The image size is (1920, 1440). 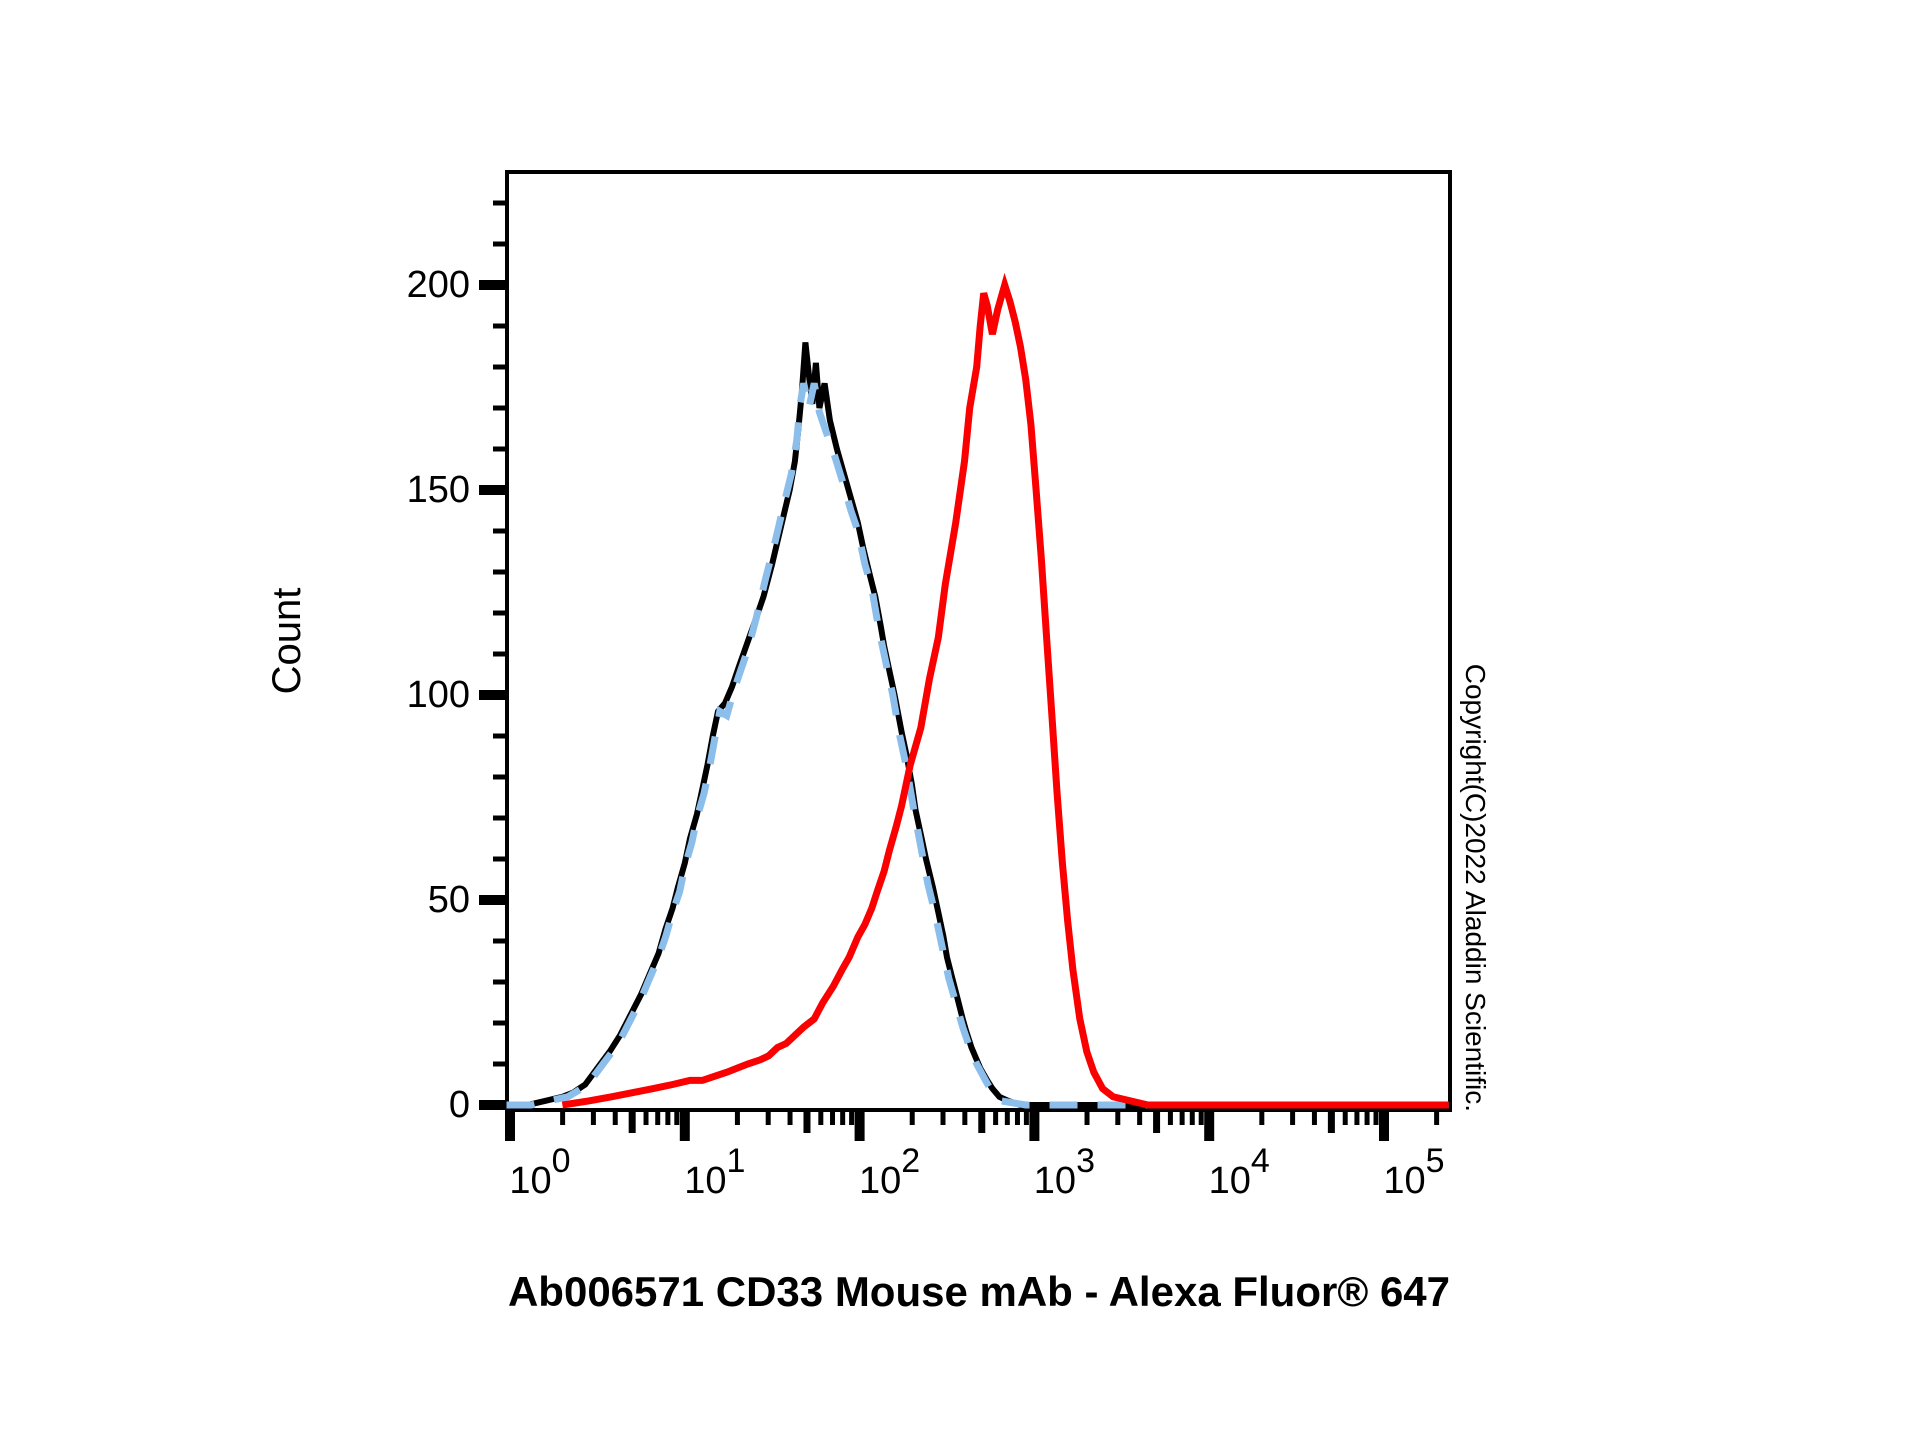 I want to click on y-tick-label: 100, so click(x=438, y=695).